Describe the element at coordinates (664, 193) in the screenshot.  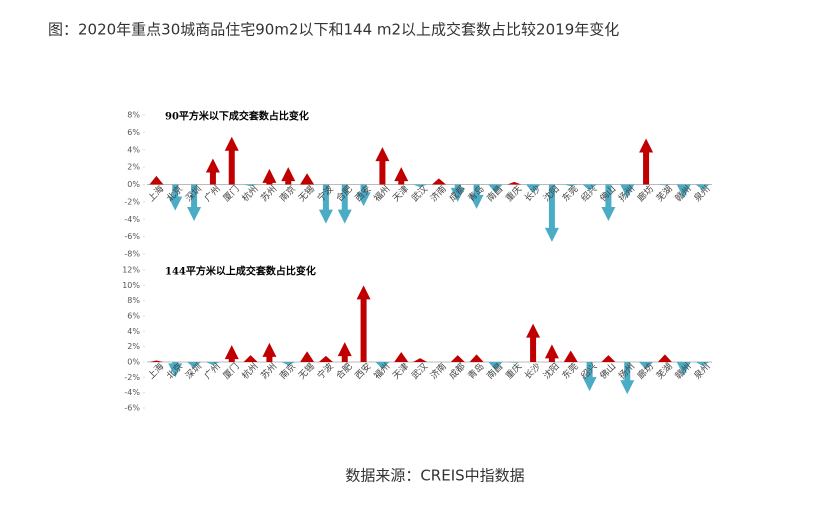
I see `x-tick-label: 芜湖` at that location.